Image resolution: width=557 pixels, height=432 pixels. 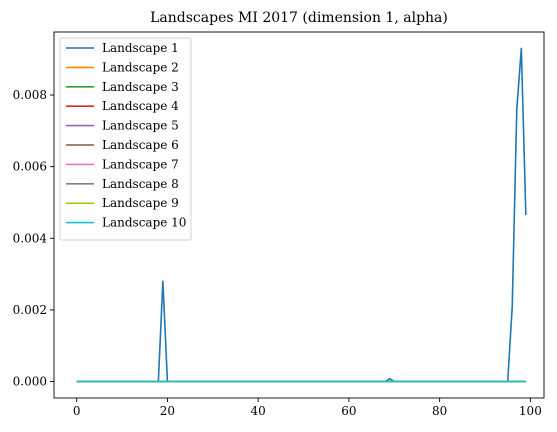 I want to click on chart-title: Landscapes MI 2017 (dimension 1, alpha), so click(x=299, y=18).